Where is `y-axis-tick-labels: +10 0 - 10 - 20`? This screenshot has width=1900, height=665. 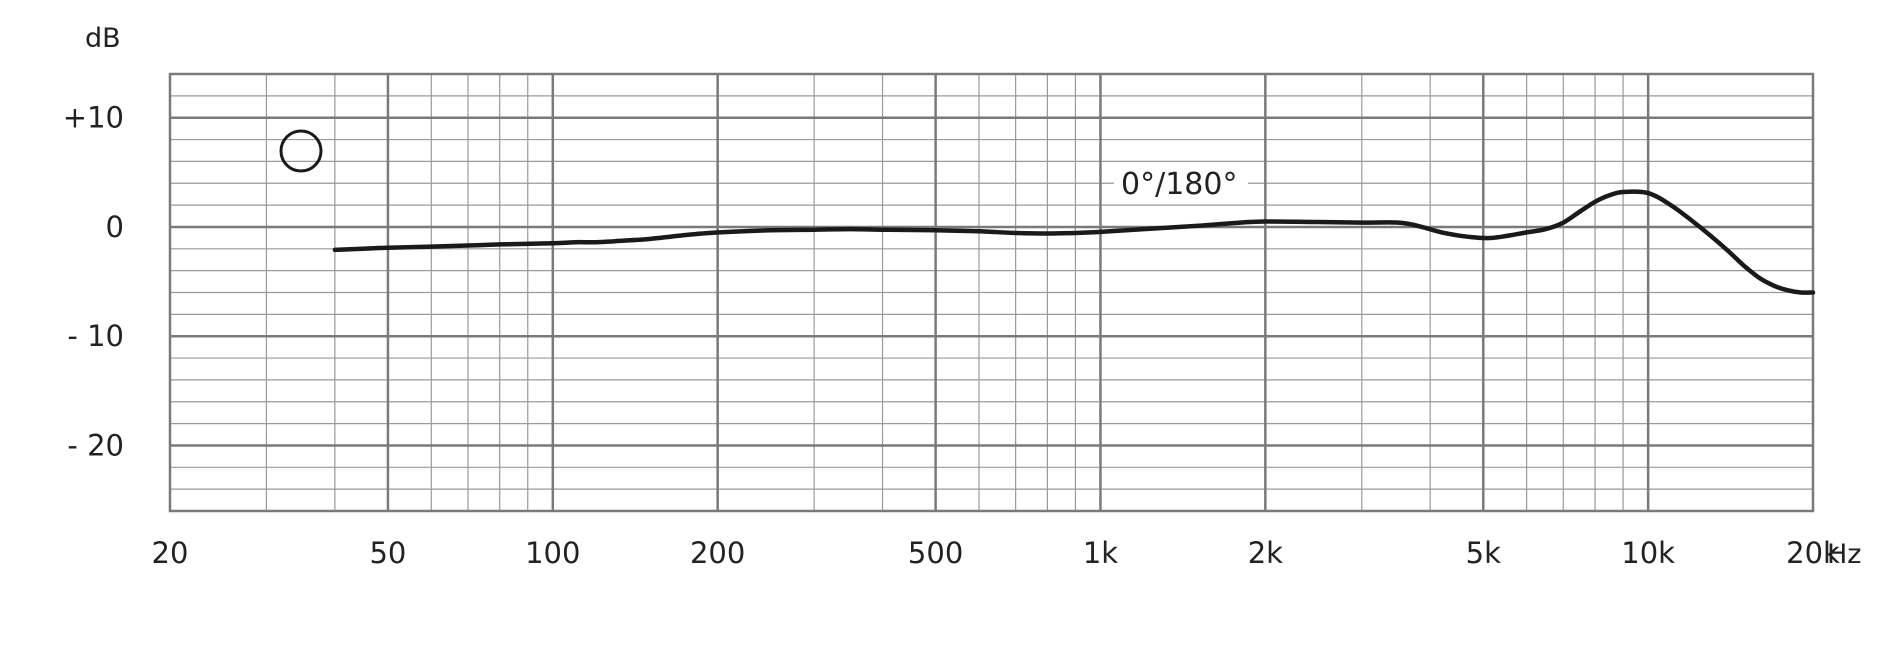
y-axis-tick-labels: +10 0 - 10 - 20 is located at coordinates (93, 282).